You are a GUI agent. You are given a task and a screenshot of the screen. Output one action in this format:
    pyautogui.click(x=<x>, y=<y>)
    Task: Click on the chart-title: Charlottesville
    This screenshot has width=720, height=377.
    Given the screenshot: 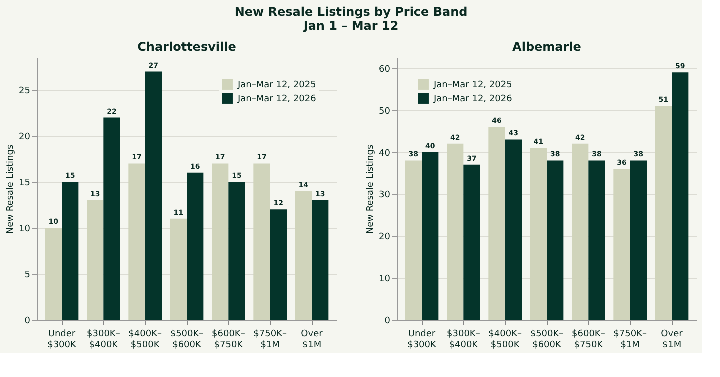 What is the action you would take?
    pyautogui.click(x=187, y=47)
    